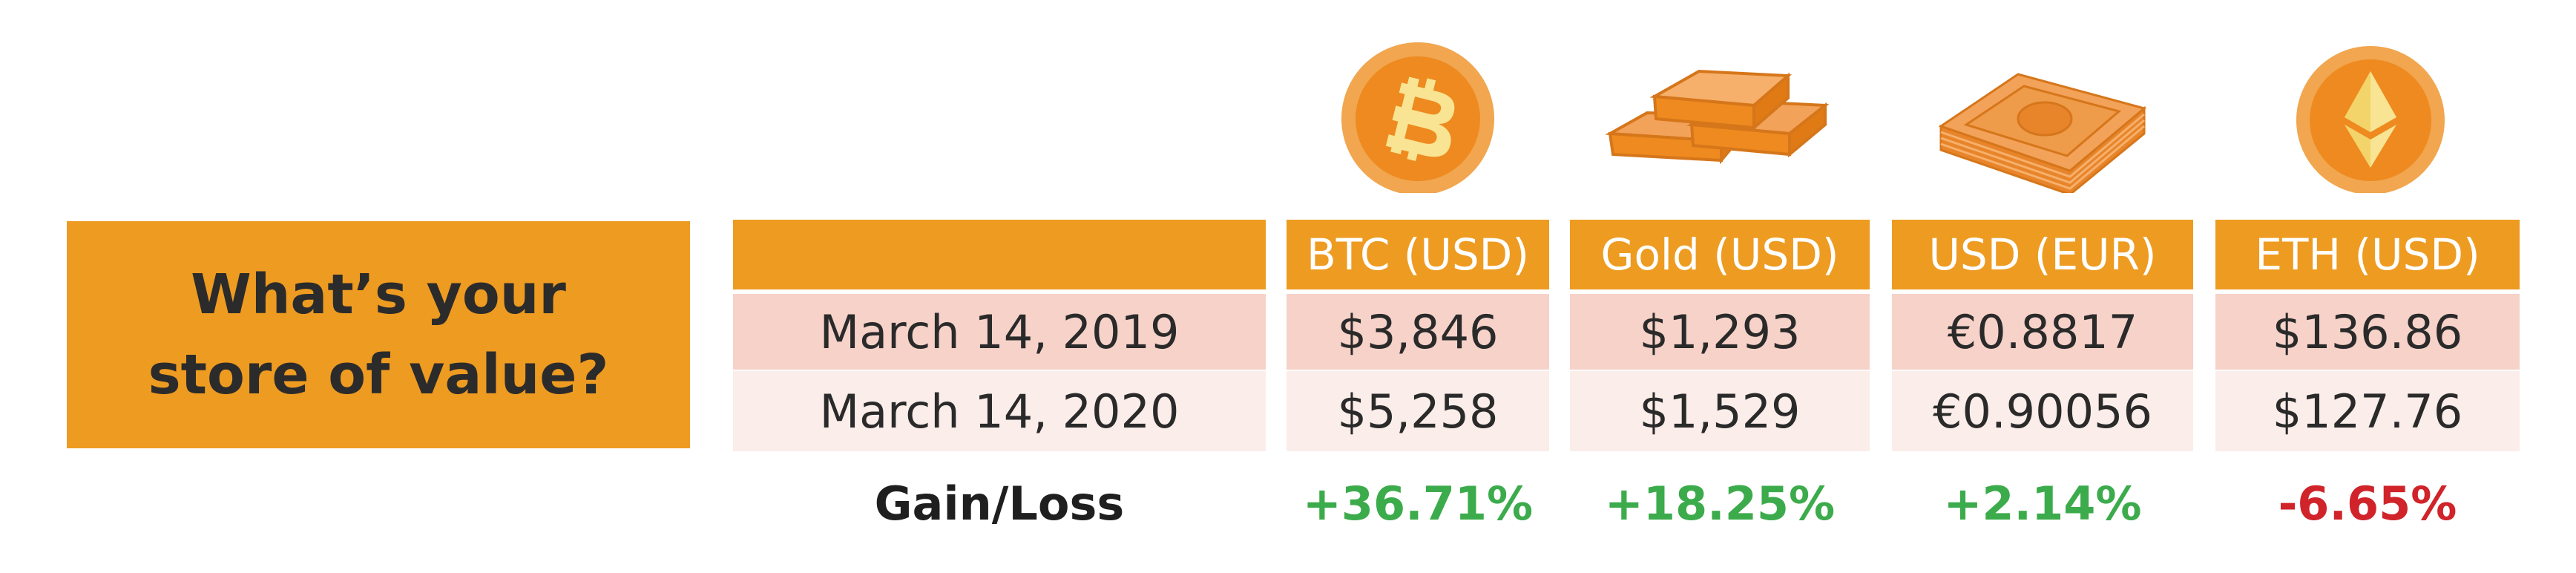  Describe the element at coordinates (378, 295) in the screenshot. I see `title-line-1: What’s your` at that location.